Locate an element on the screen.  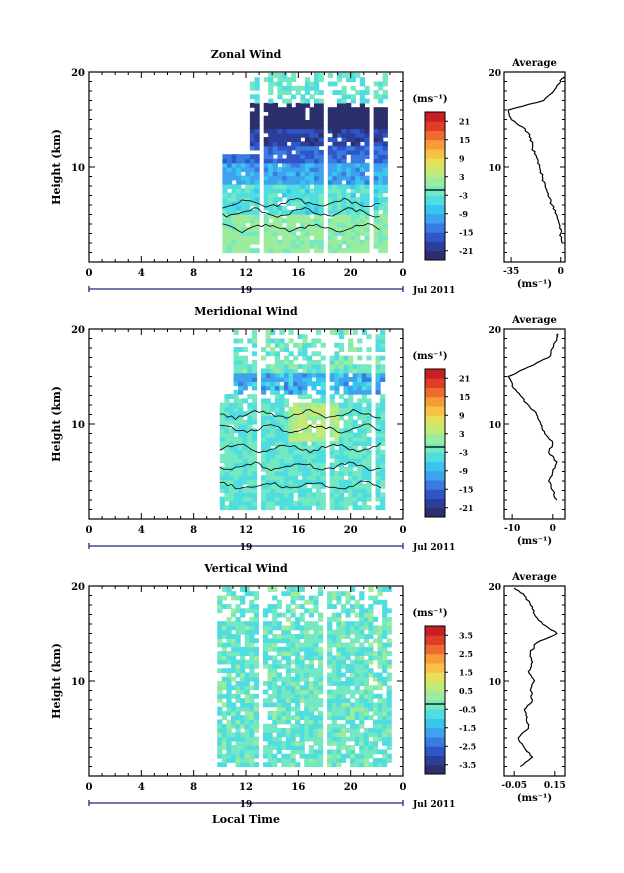
colorbar-frame is located at coordinates (435, 443).